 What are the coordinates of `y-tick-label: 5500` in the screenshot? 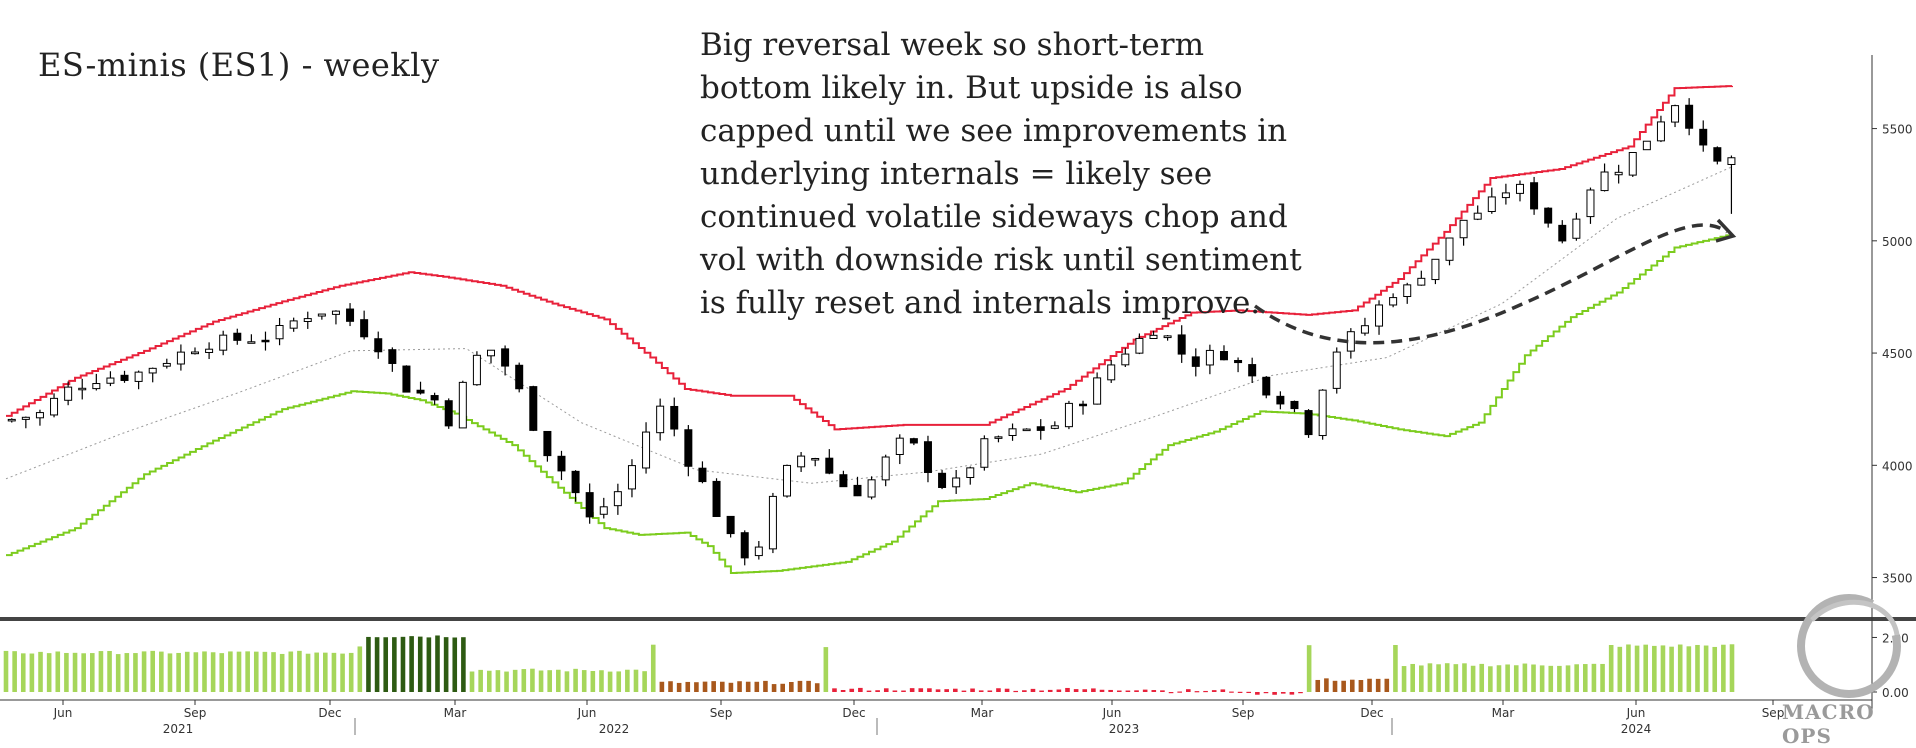 It's located at (1897, 130).